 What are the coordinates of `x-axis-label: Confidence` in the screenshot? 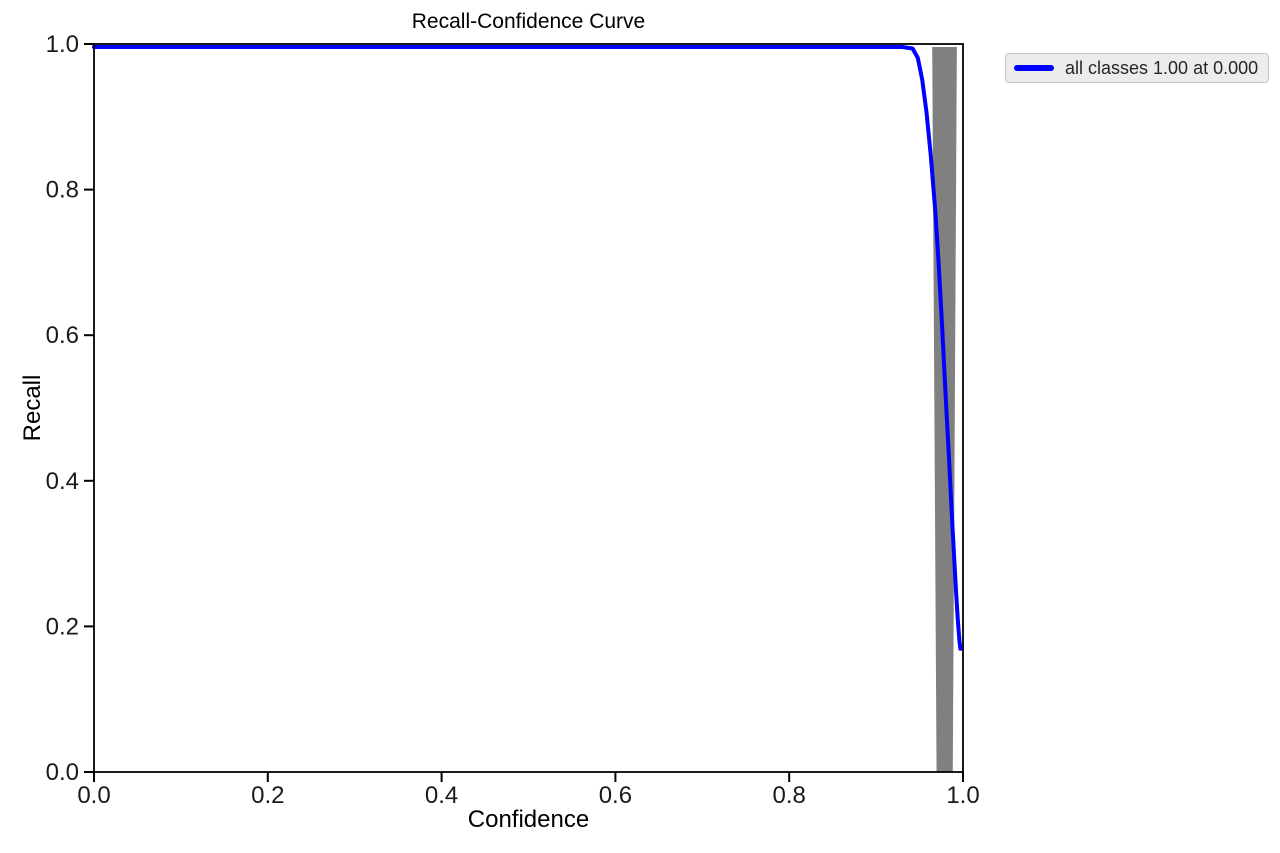 It's located at (528, 819).